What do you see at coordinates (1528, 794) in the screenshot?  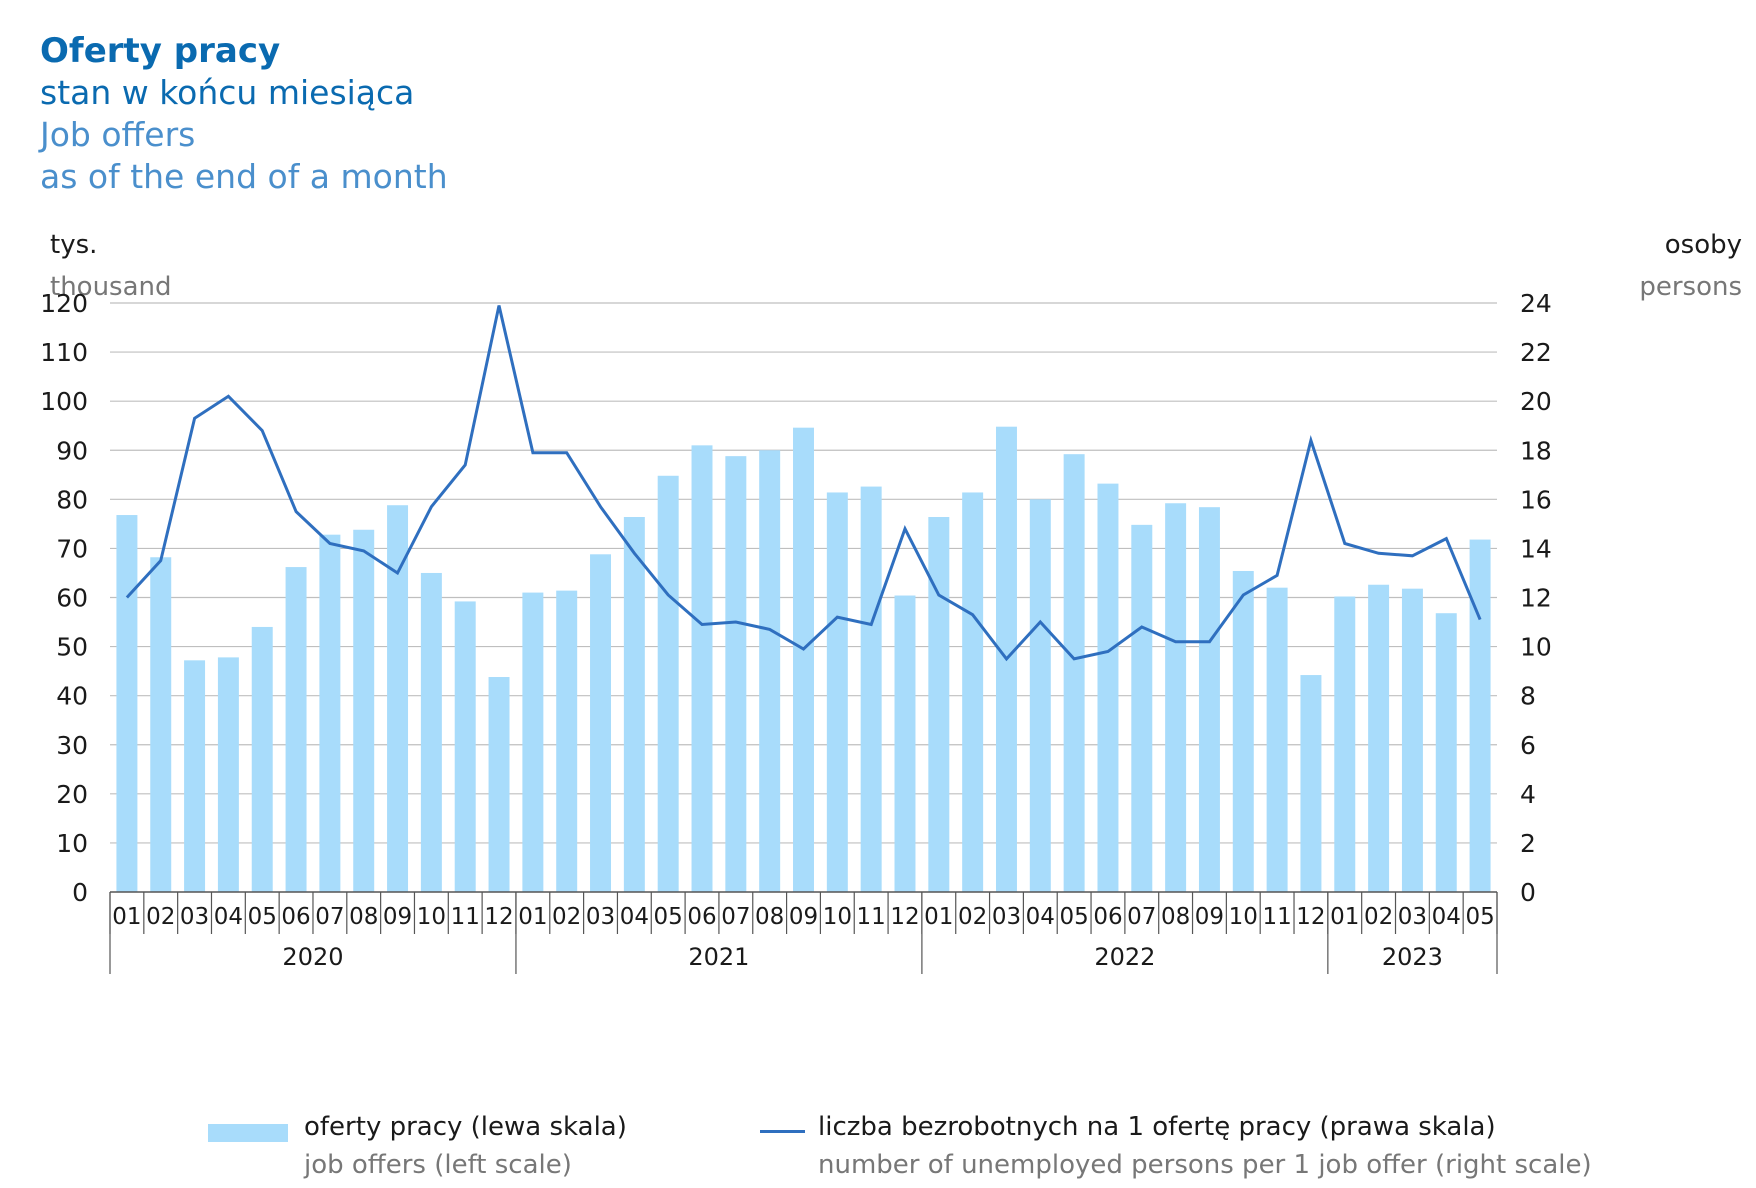 I see `right-tick-label: 4` at bounding box center [1528, 794].